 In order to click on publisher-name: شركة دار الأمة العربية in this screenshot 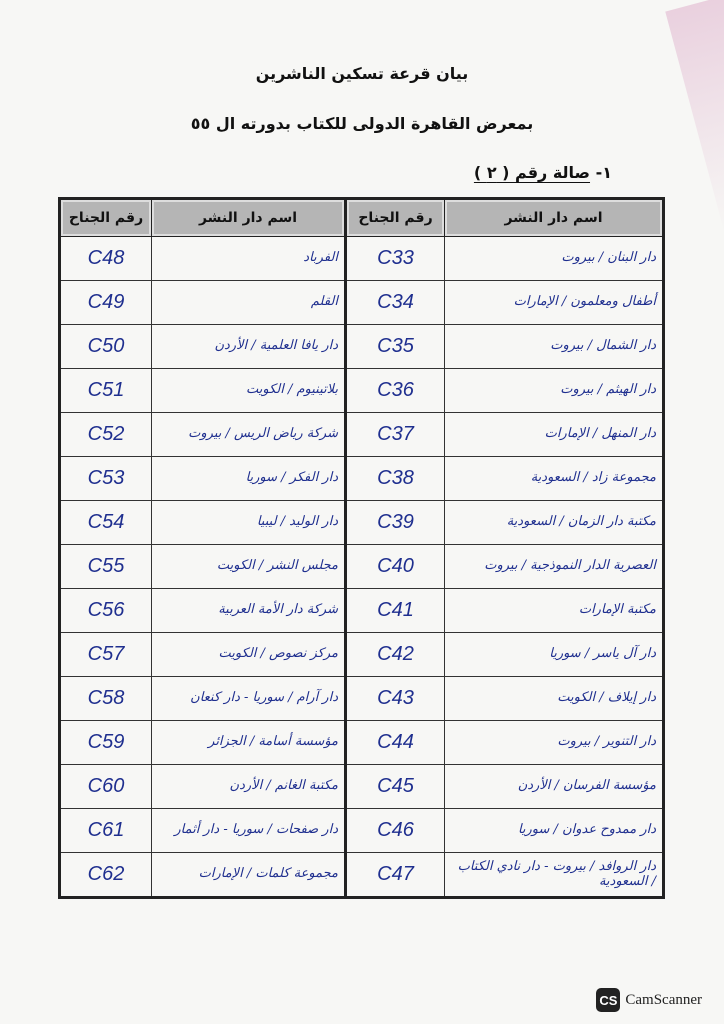, I will do `click(248, 610)`.